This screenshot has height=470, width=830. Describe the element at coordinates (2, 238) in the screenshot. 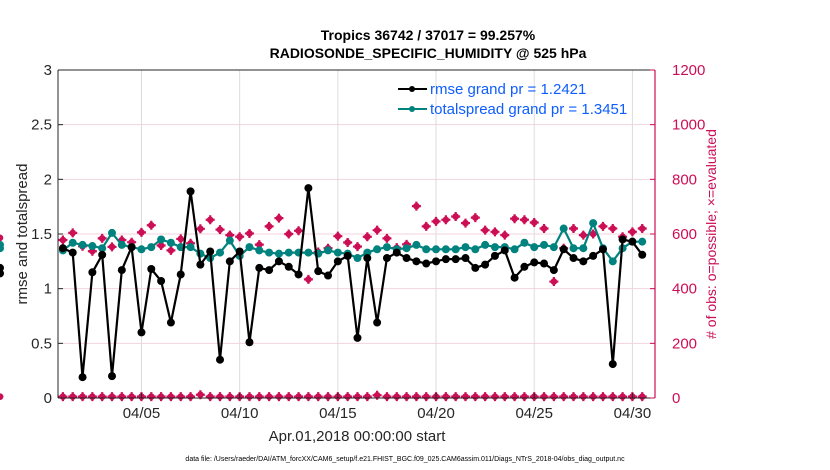

I see `obs-marker-dot` at that location.